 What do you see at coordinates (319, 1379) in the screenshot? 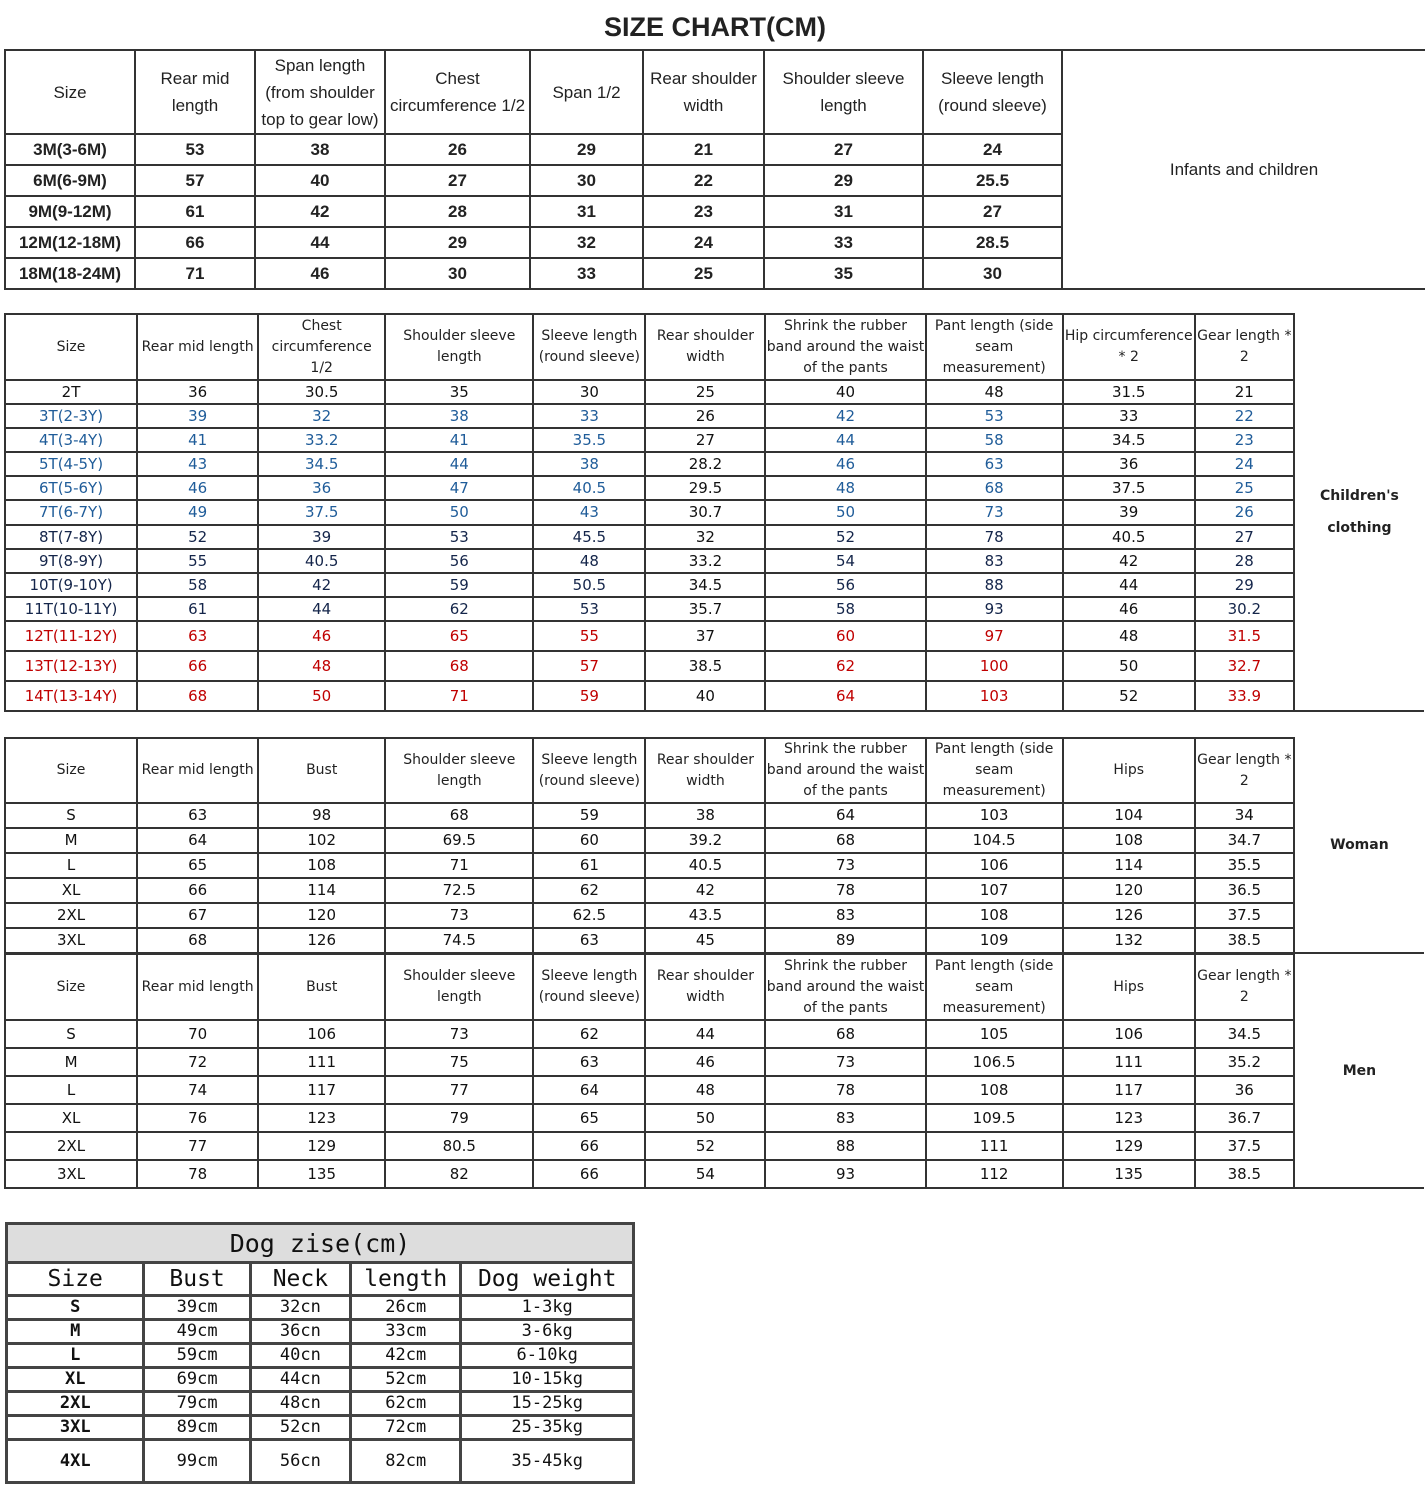
I see `table-row: XL 69cm 44cn 52cm 10-15kg` at bounding box center [319, 1379].